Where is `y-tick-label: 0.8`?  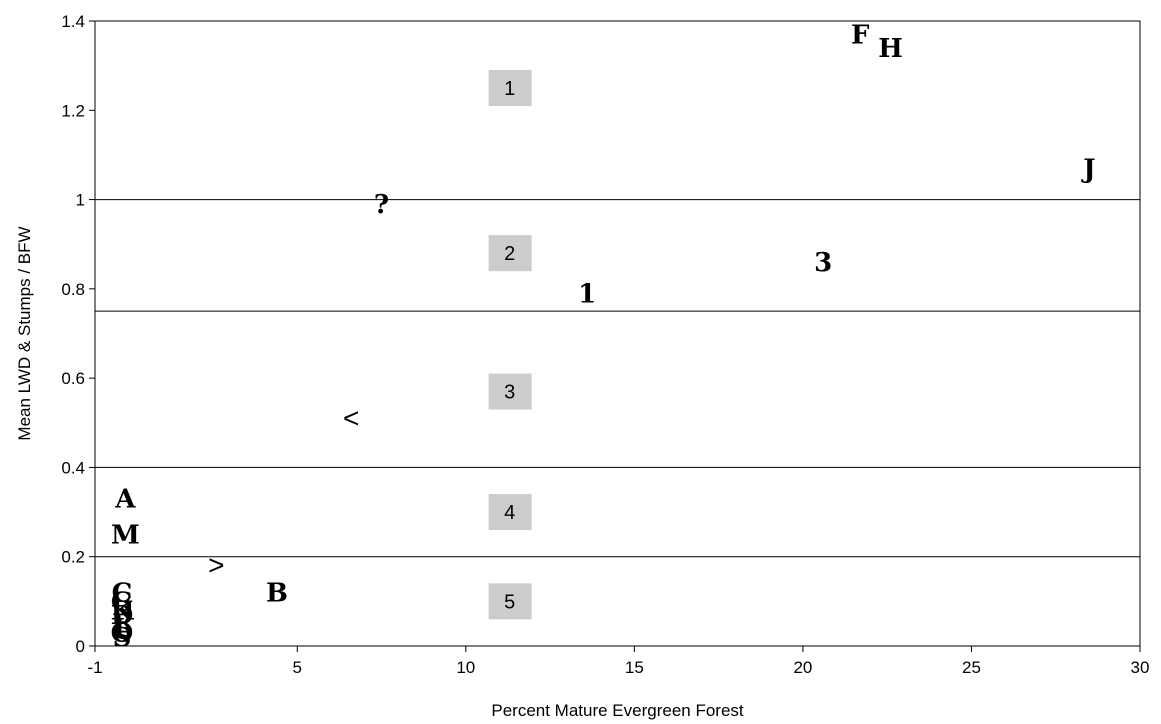
y-tick-label: 0.8 is located at coordinates (73, 289).